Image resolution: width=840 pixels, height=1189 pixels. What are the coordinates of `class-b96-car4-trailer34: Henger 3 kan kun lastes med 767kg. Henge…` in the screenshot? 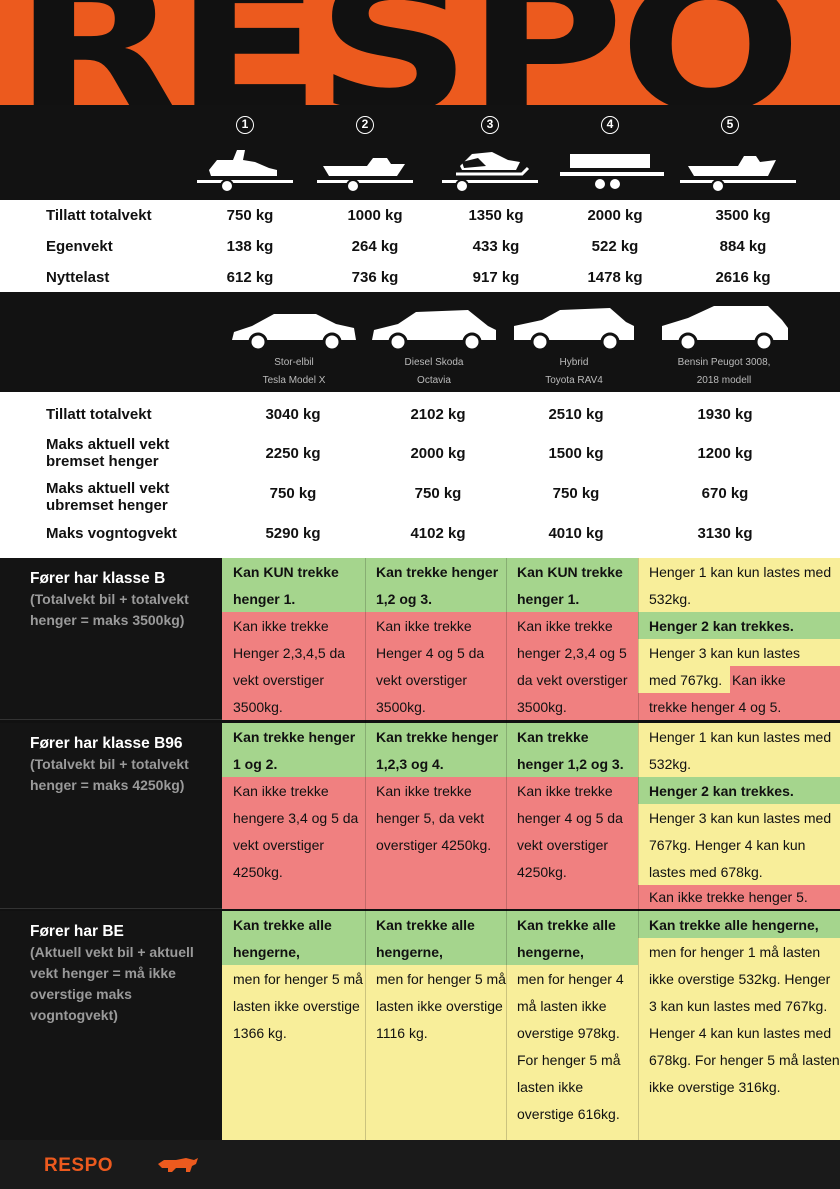 It's located at (739, 844).